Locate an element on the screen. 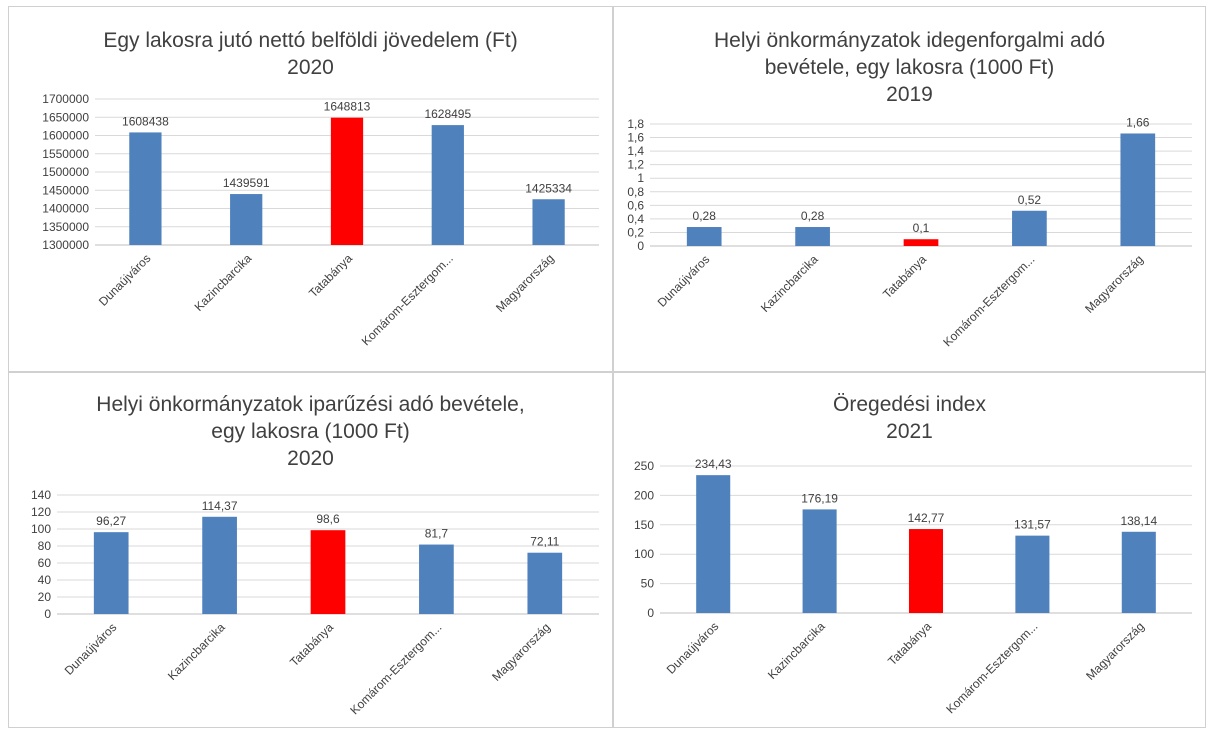  chart-title-line-2: egy lakosra (1000 Ft) is located at coordinates (310, 431).